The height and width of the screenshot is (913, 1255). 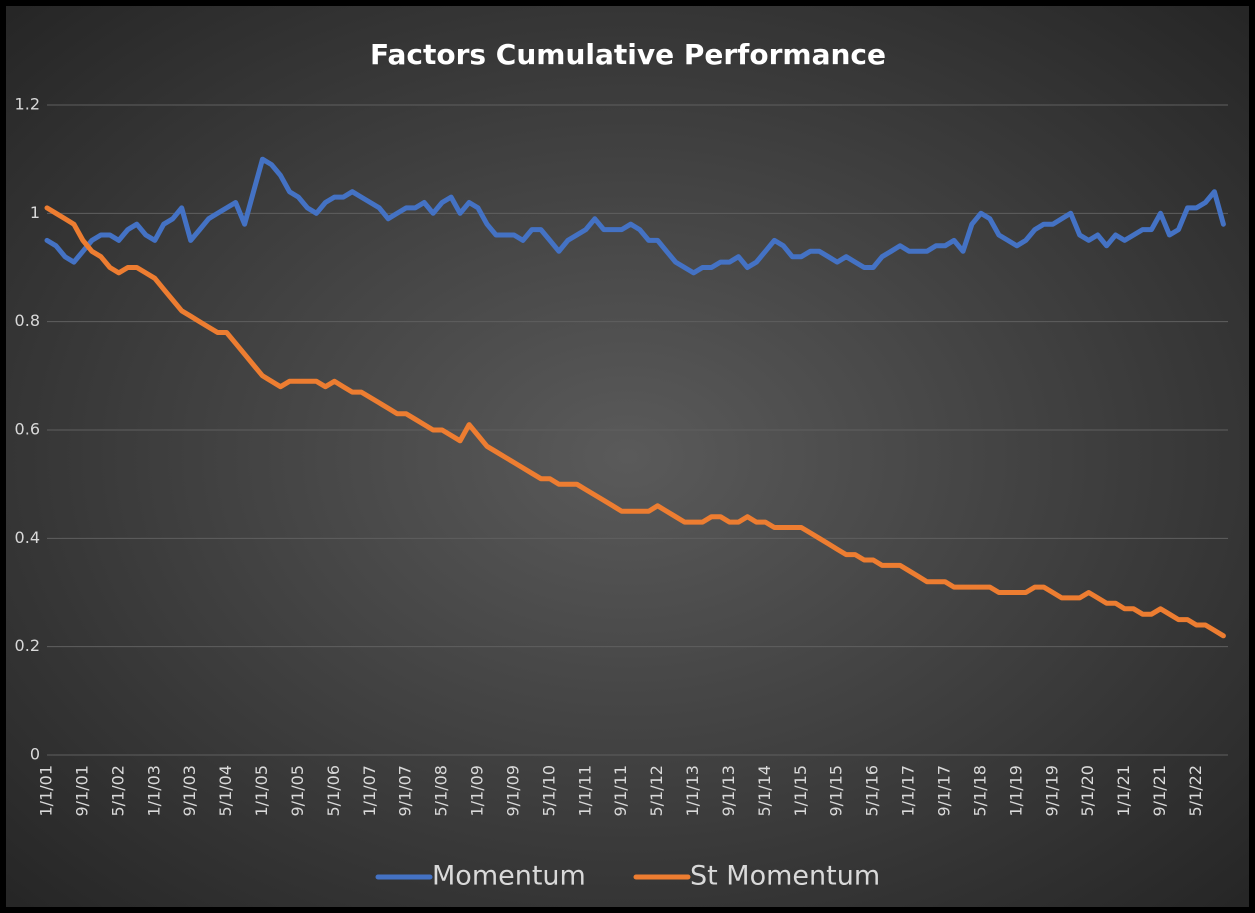 I want to click on x-tick-label: 9/1/17, so click(x=944, y=791).